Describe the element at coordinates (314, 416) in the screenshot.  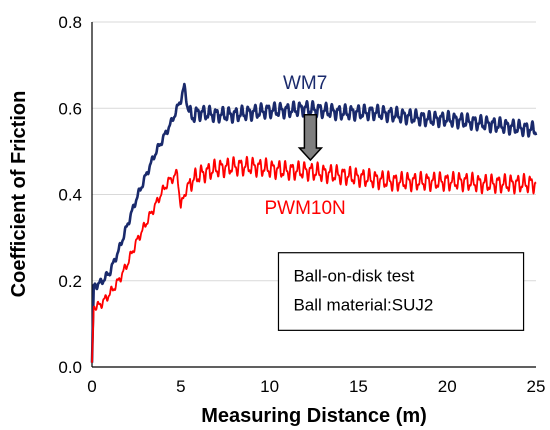
I see `x-axis-title: Measuring Distance (m)` at that location.